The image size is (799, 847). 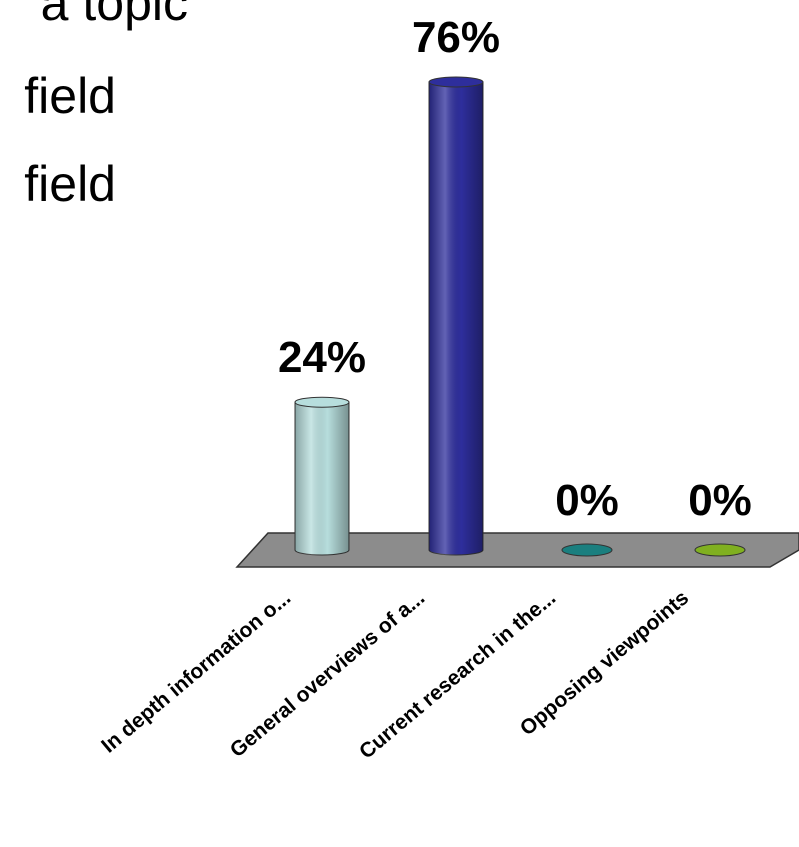 What do you see at coordinates (114, 15) in the screenshot?
I see `slide-text-line-1: a topic` at bounding box center [114, 15].